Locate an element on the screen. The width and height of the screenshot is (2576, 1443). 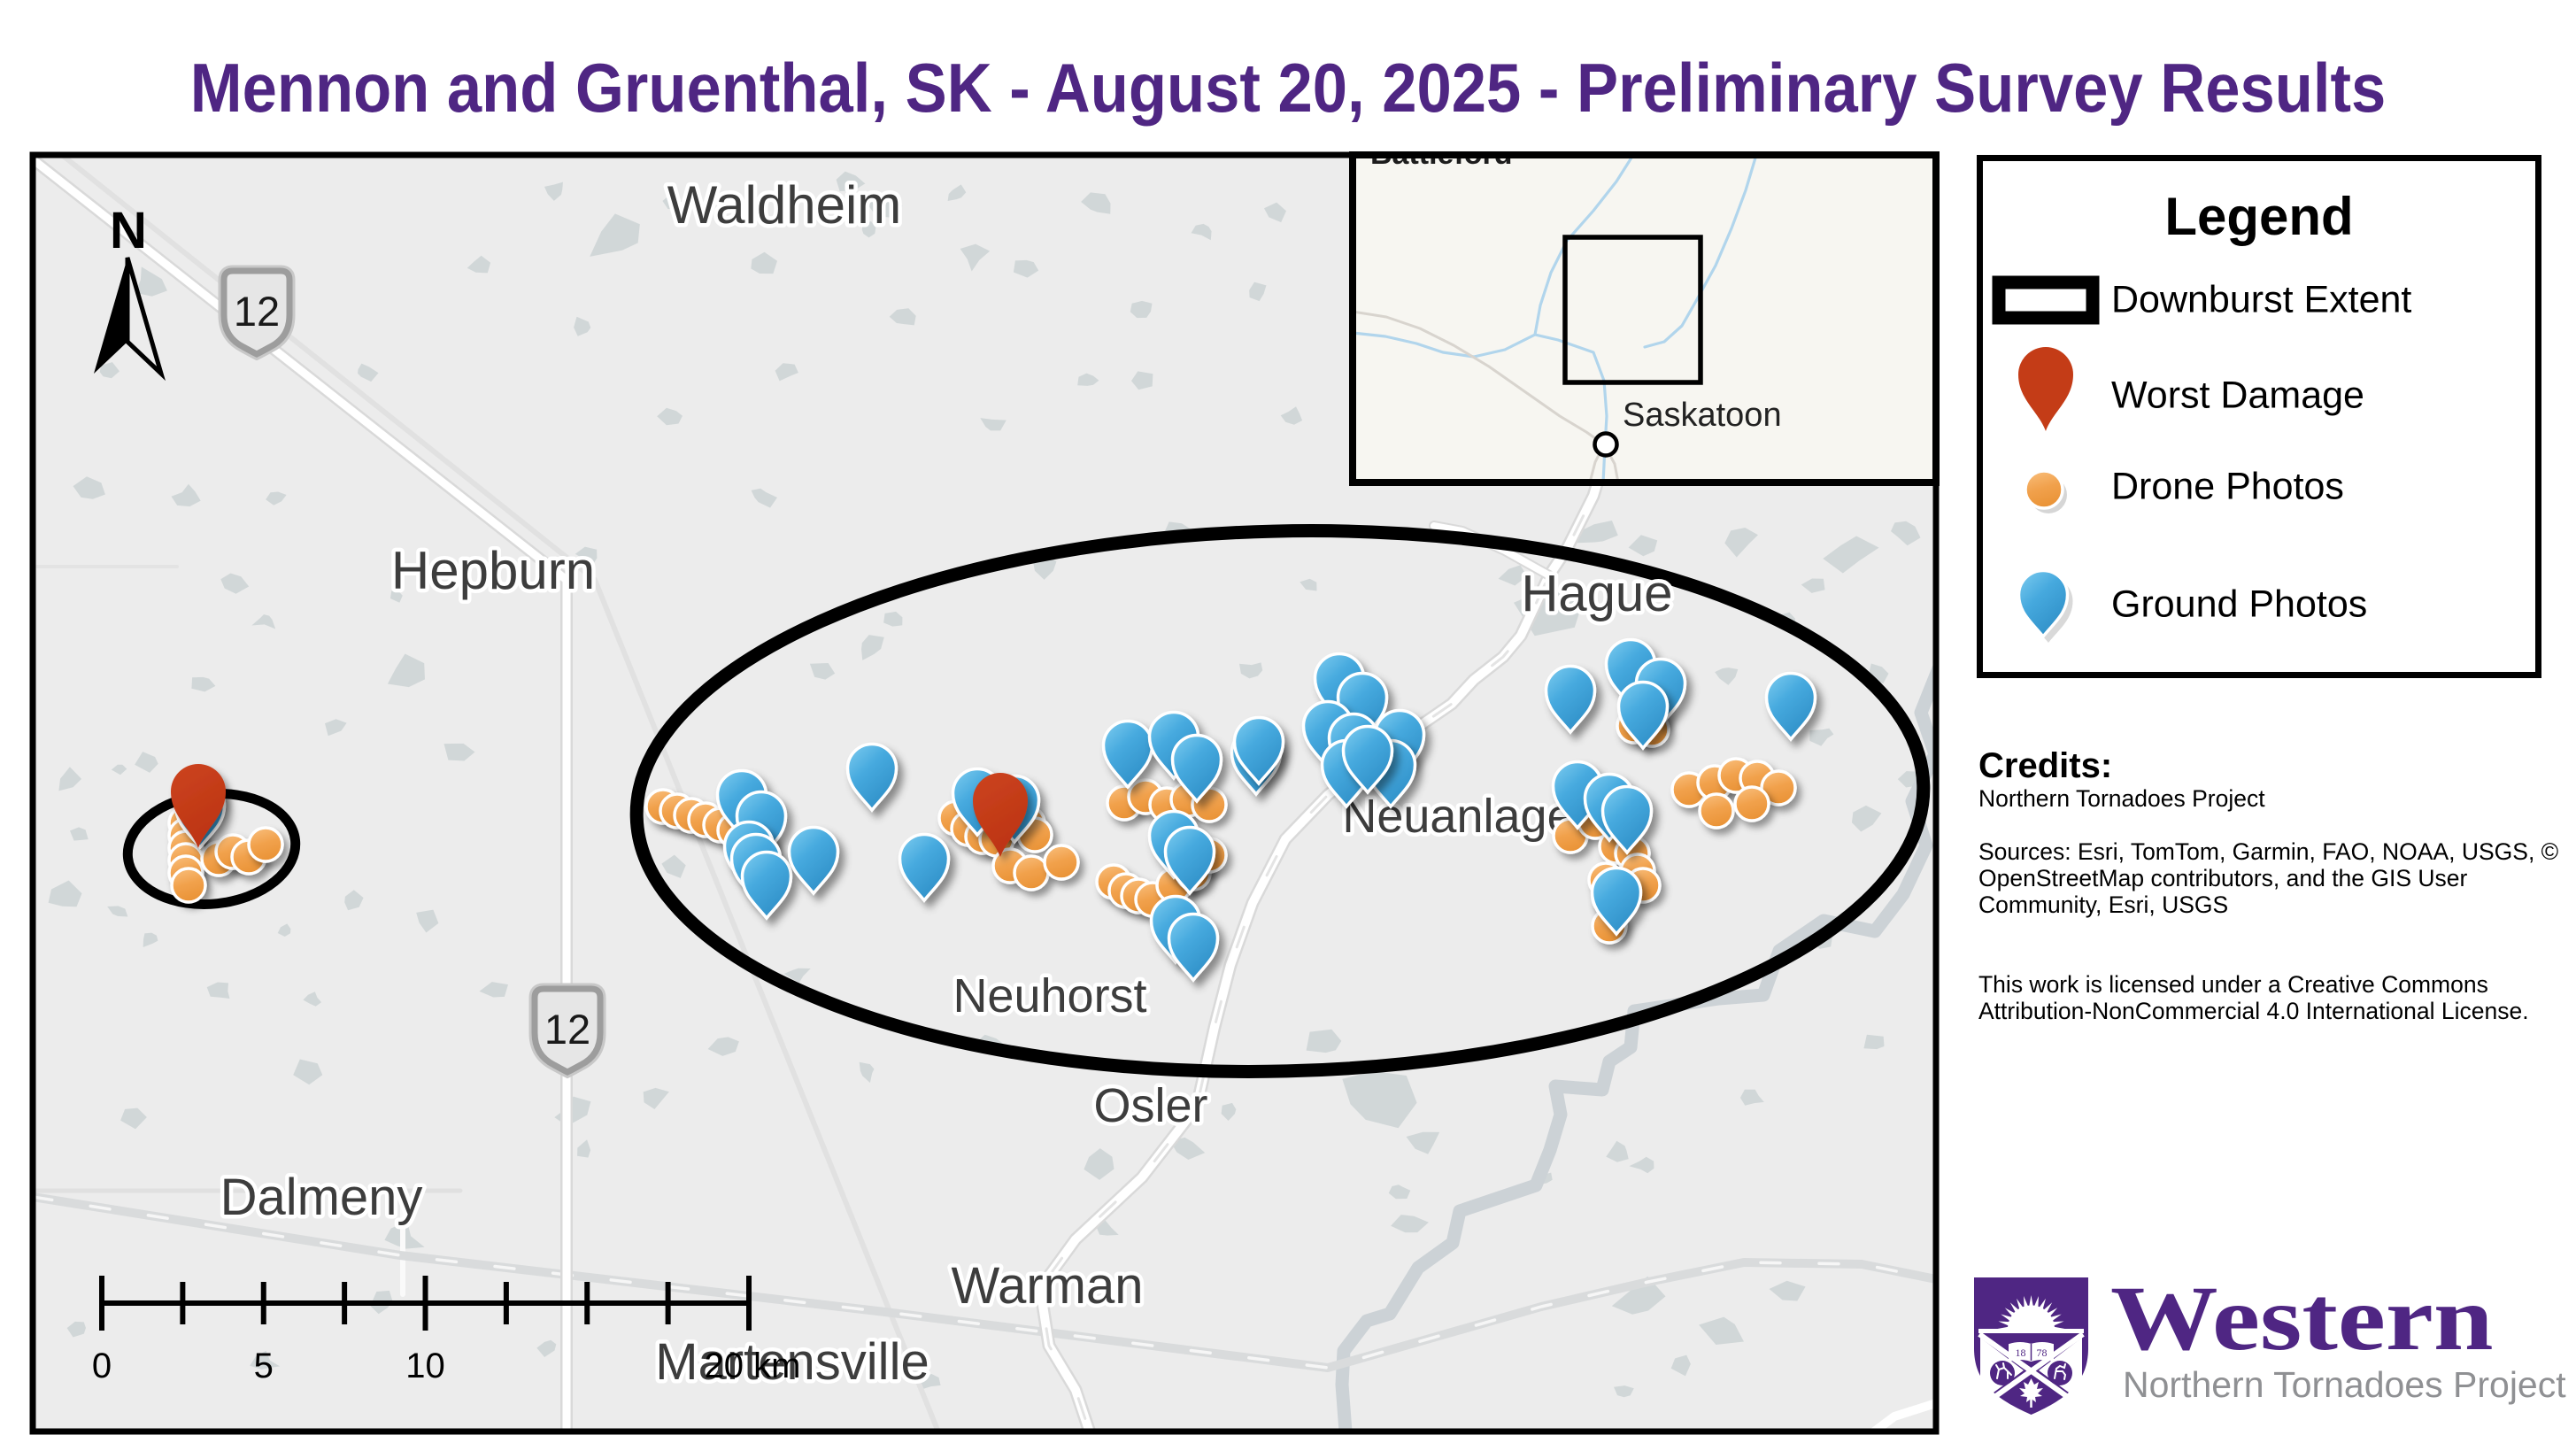
town-label: Neuanlage is located at coordinates (1457, 816).